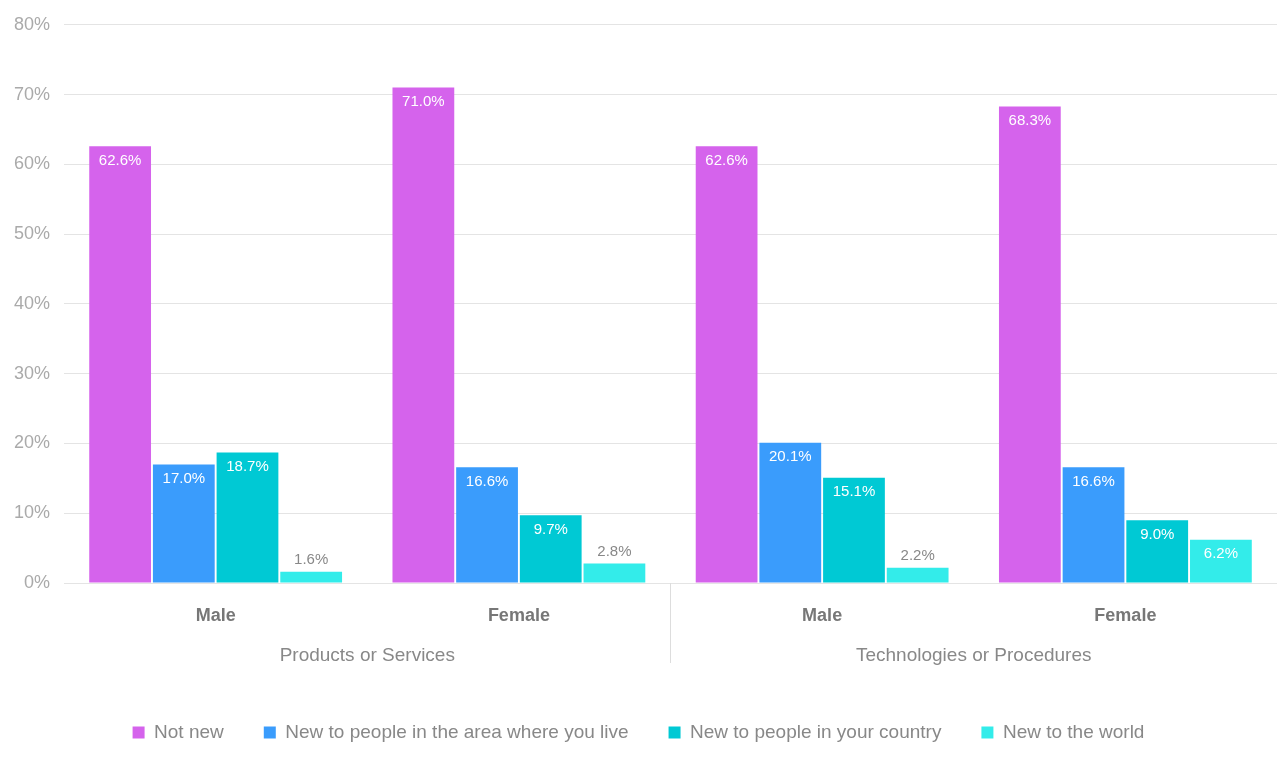 The image size is (1277, 782). I want to click on y-tick-label: 0%, so click(37, 581).